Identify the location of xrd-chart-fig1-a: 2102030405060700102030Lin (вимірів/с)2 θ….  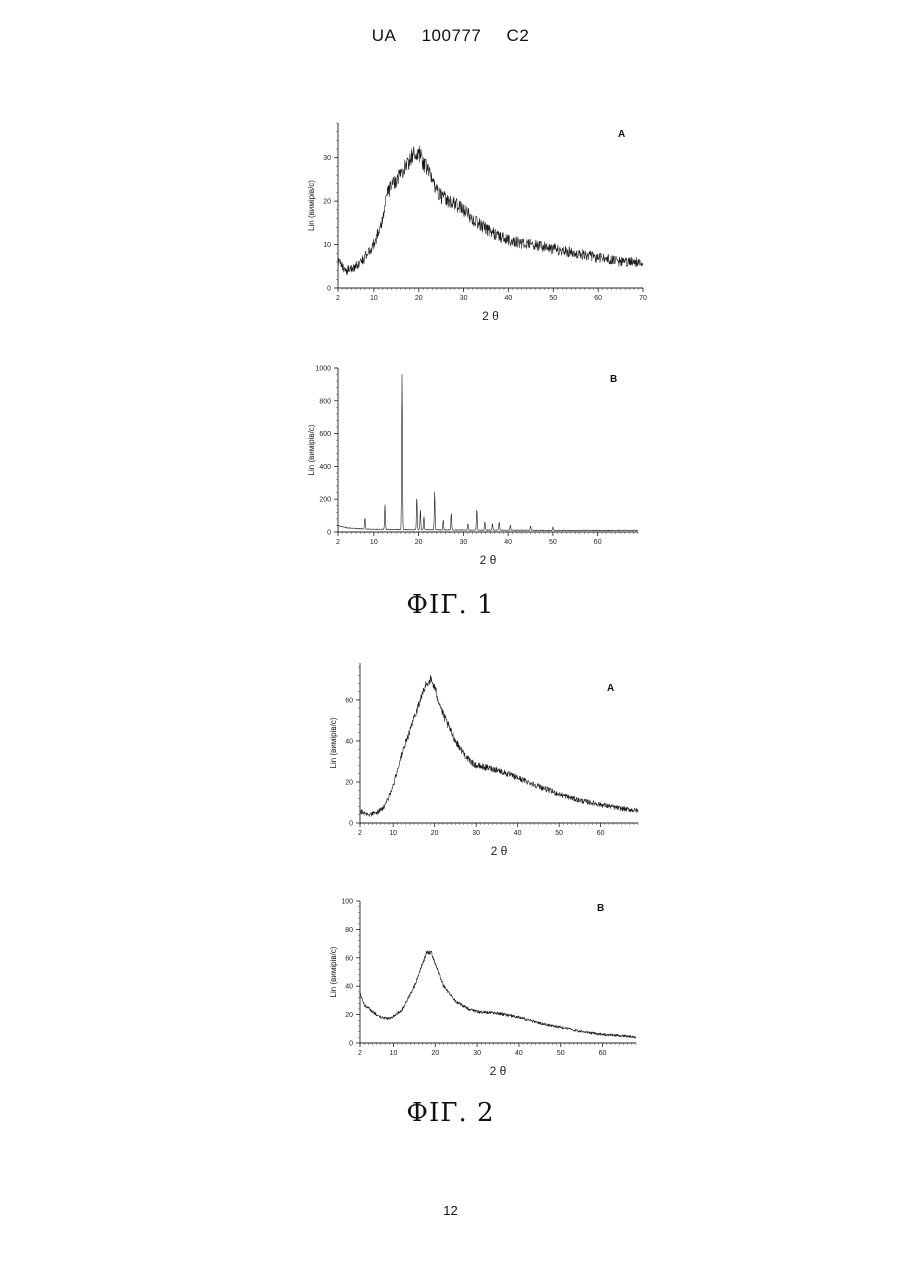
(472, 215).